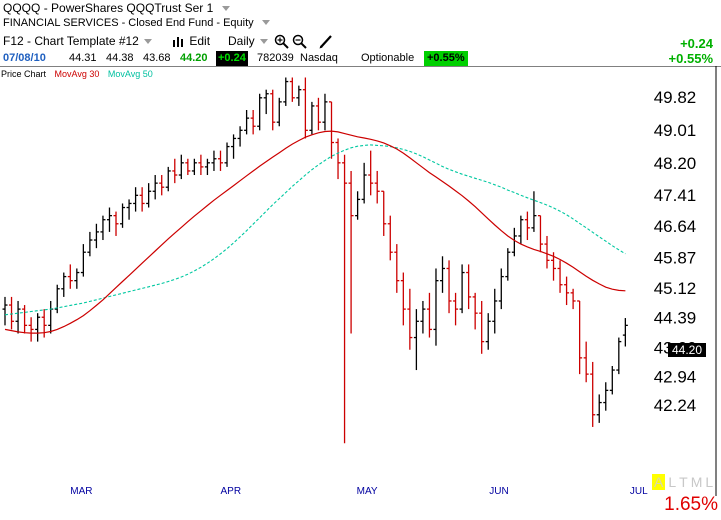 The image size is (721, 520). I want to click on zoom-out-button, so click(299, 44).